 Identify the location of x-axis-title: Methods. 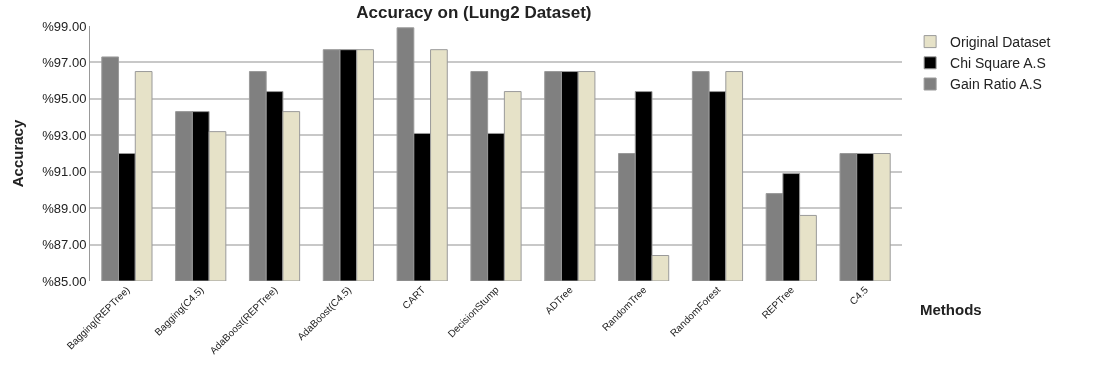
(951, 309).